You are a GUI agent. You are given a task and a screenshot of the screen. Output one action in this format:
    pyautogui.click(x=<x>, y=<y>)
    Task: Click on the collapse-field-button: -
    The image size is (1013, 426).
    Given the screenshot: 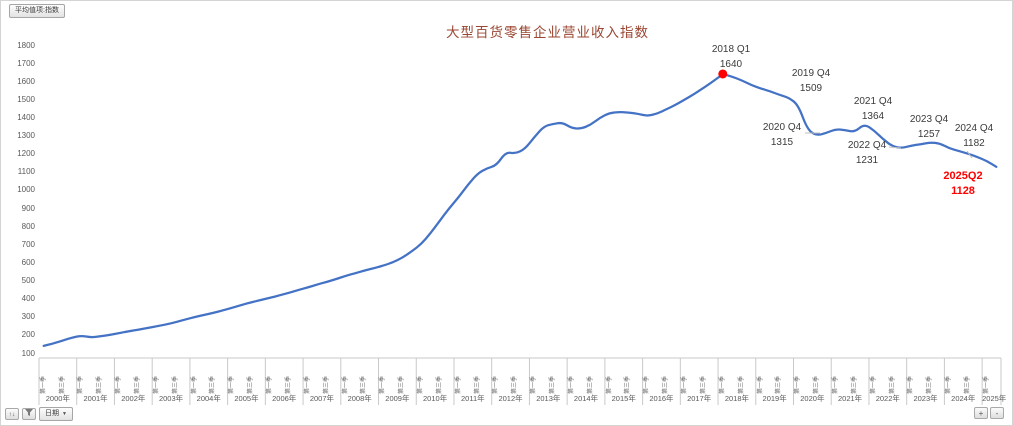 What is the action you would take?
    pyautogui.click(x=997, y=413)
    